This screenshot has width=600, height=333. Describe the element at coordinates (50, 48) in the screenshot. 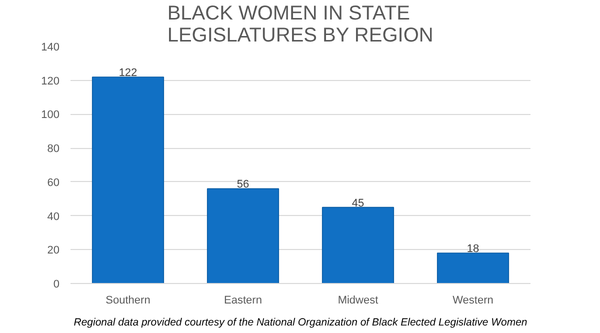

I see `y-tick-label: 140` at that location.